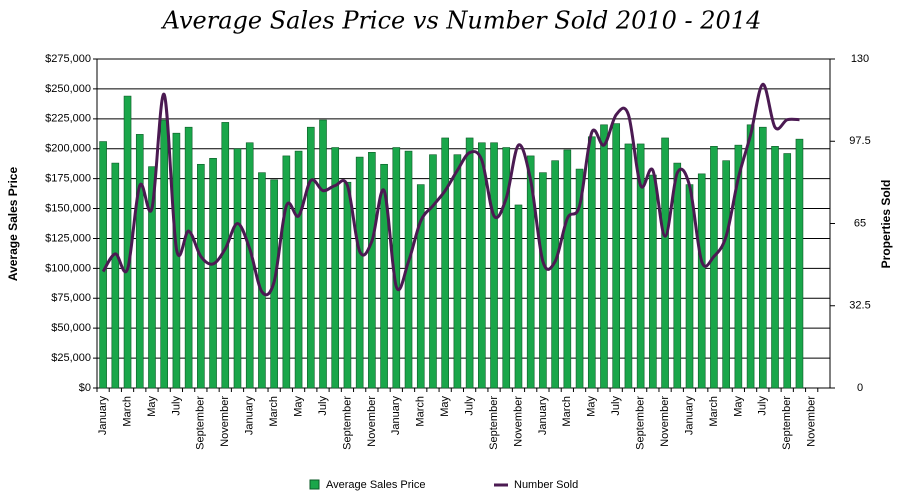  Describe the element at coordinates (68, 89) in the screenshot. I see `y-tick-label: $250,000` at that location.